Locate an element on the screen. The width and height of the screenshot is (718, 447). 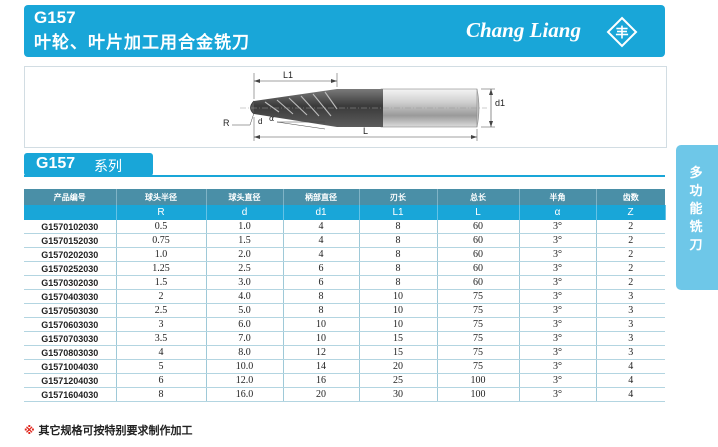
table-cell: 16 is located at coordinates (321, 380).